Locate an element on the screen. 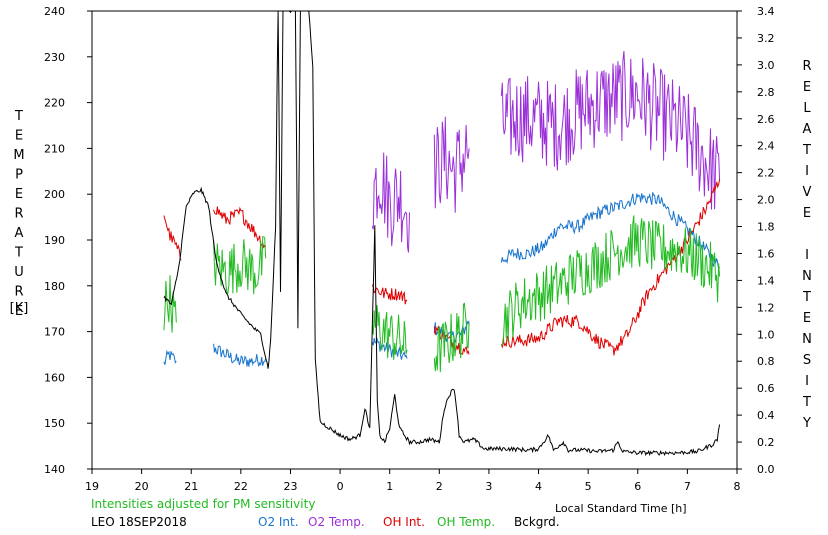 The height and width of the screenshot is (535, 828). legend: O2 Int. O2 Temp. OH Int. OH Temp. Bckgrd. is located at coordinates (409, 522).